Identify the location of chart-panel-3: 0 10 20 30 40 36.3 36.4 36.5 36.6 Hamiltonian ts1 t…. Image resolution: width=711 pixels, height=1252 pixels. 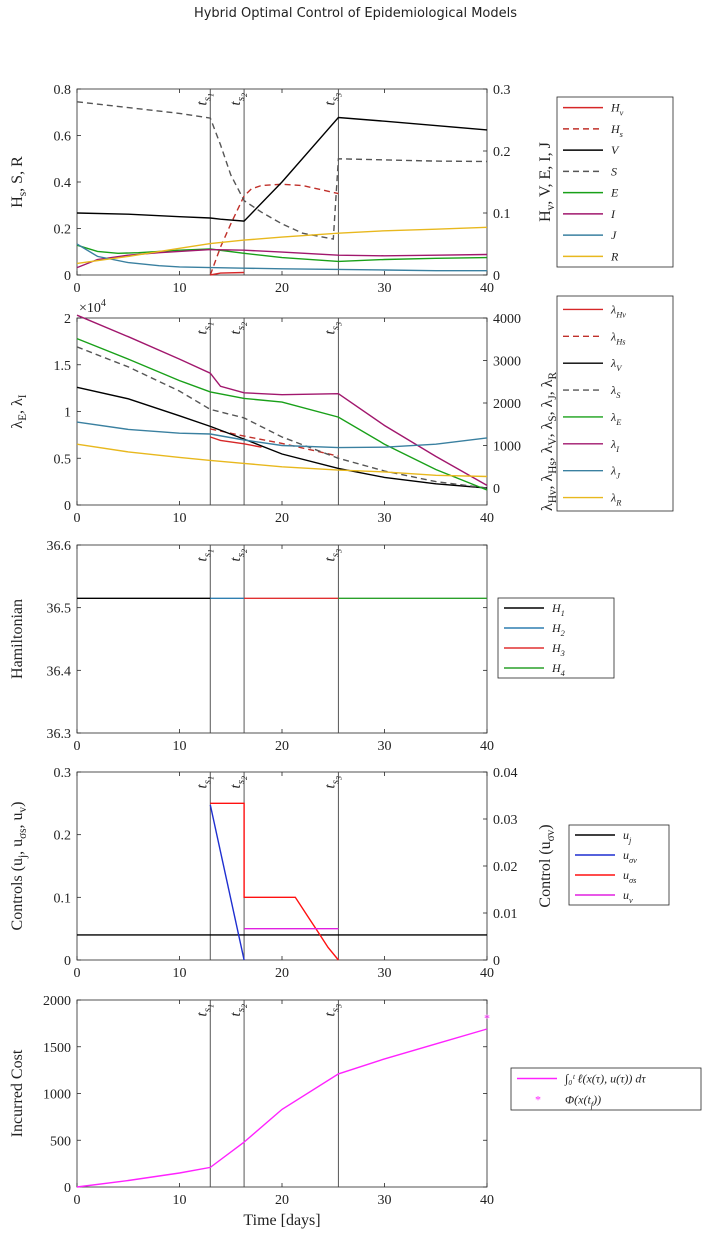
(312, 646).